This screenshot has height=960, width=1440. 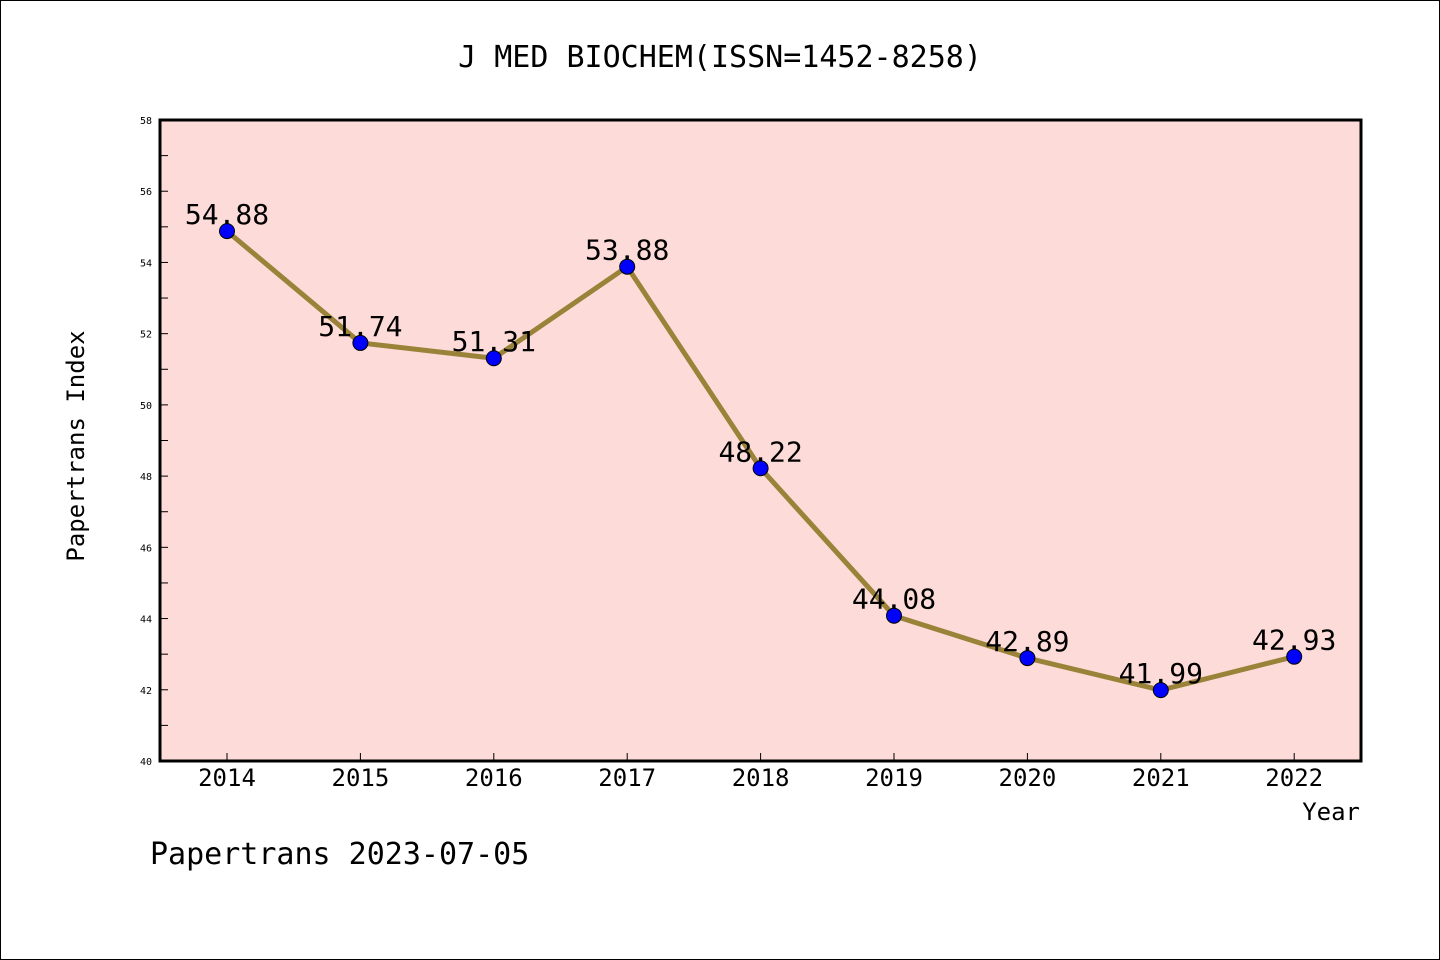 I want to click on y-axis-label: Papertrans Index, so click(x=76, y=445).